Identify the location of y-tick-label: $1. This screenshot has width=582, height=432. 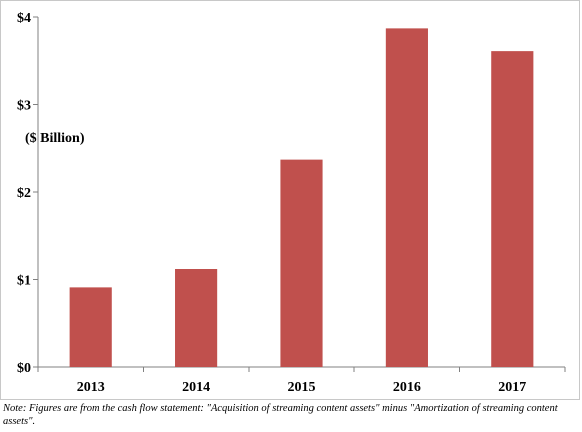
(24, 281).